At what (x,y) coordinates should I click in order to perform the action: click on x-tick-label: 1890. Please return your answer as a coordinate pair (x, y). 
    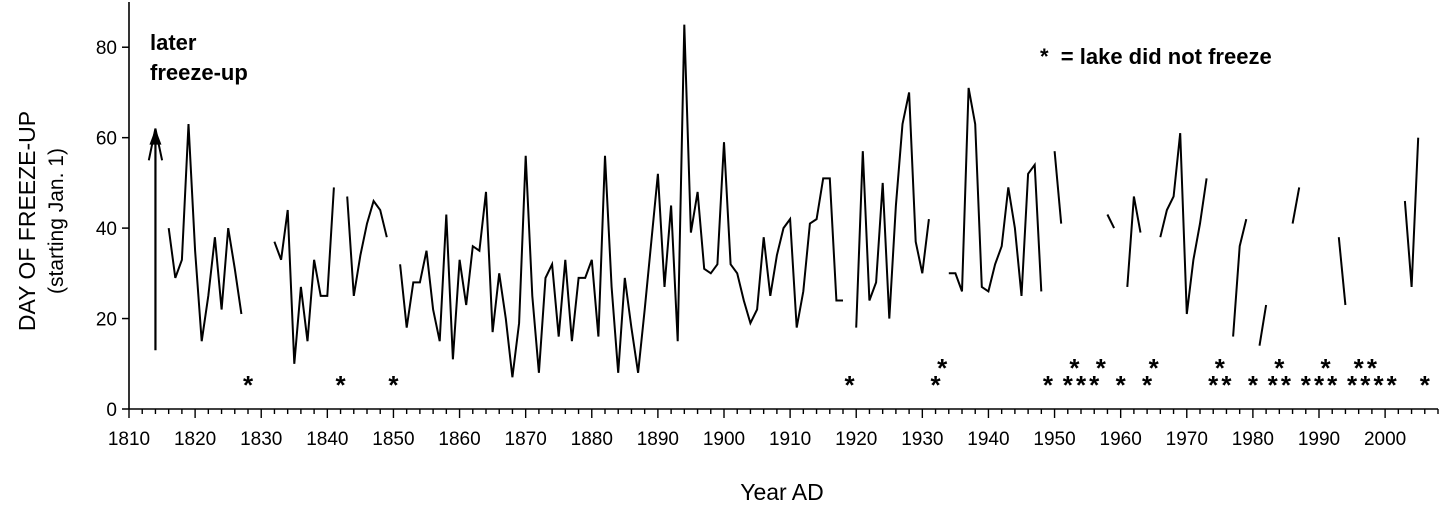
    Looking at the image, I should click on (658, 439).